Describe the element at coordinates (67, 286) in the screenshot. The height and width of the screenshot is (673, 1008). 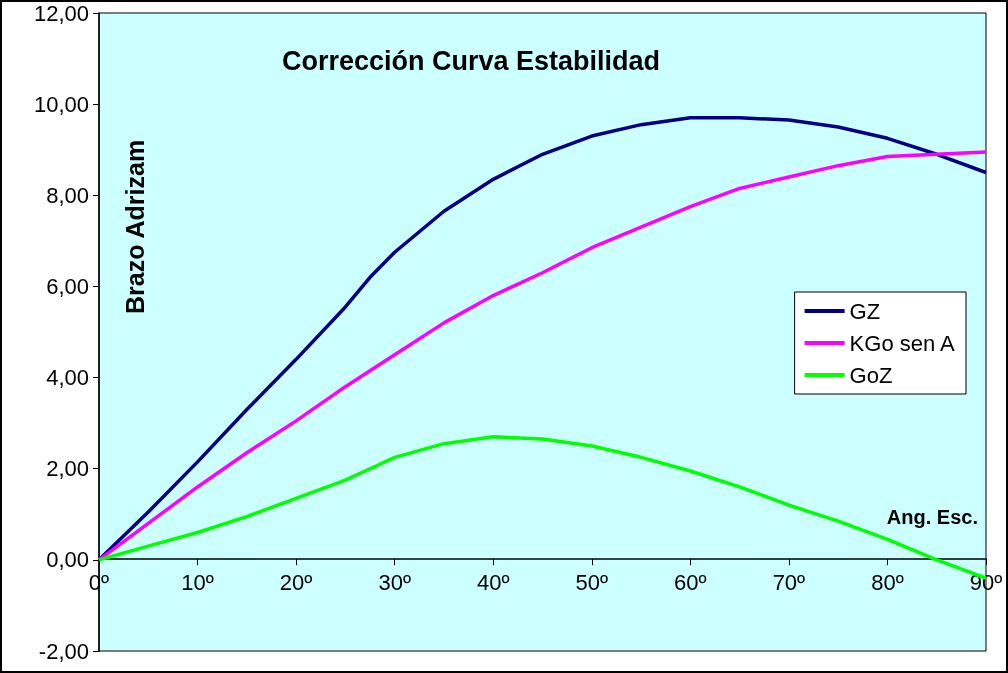
I see `y-tick-label: 6,00` at that location.